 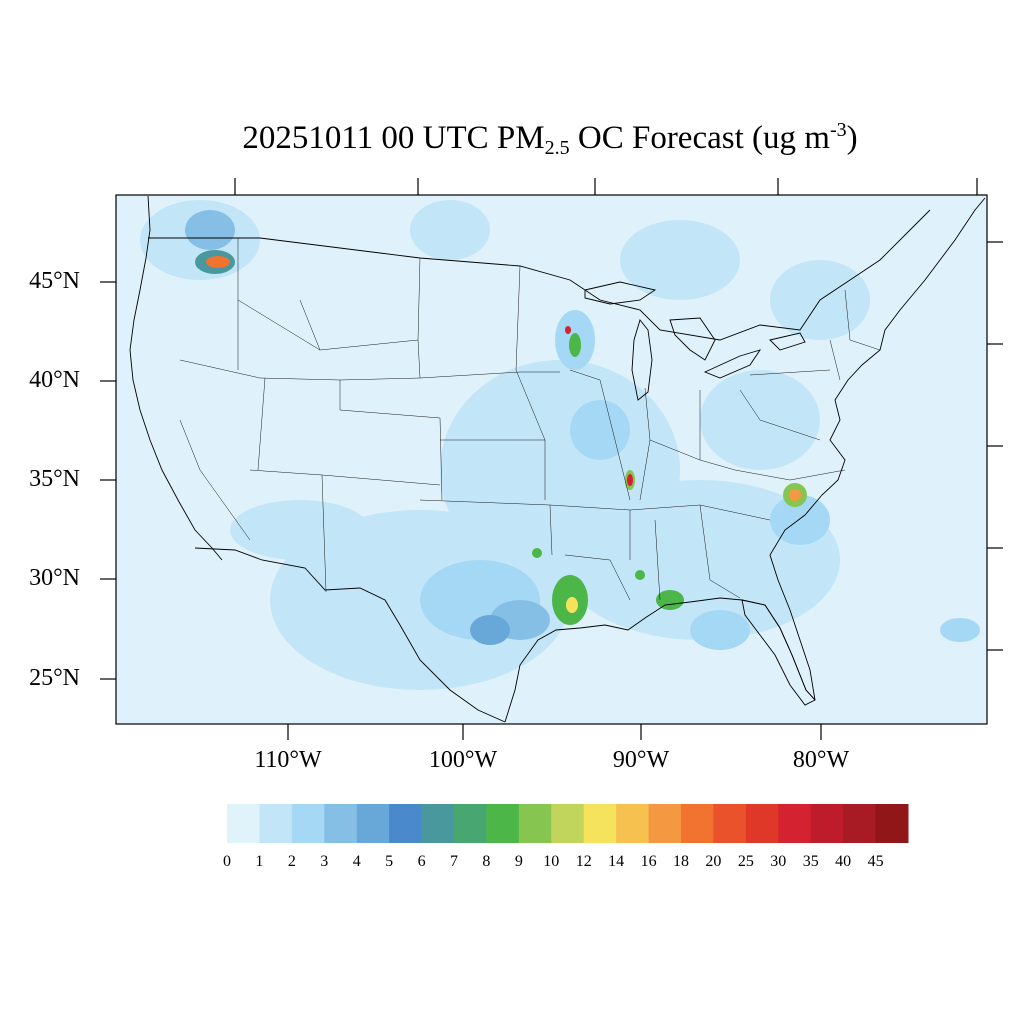 I want to click on lat-label-40: 40°N, so click(x=54, y=380).